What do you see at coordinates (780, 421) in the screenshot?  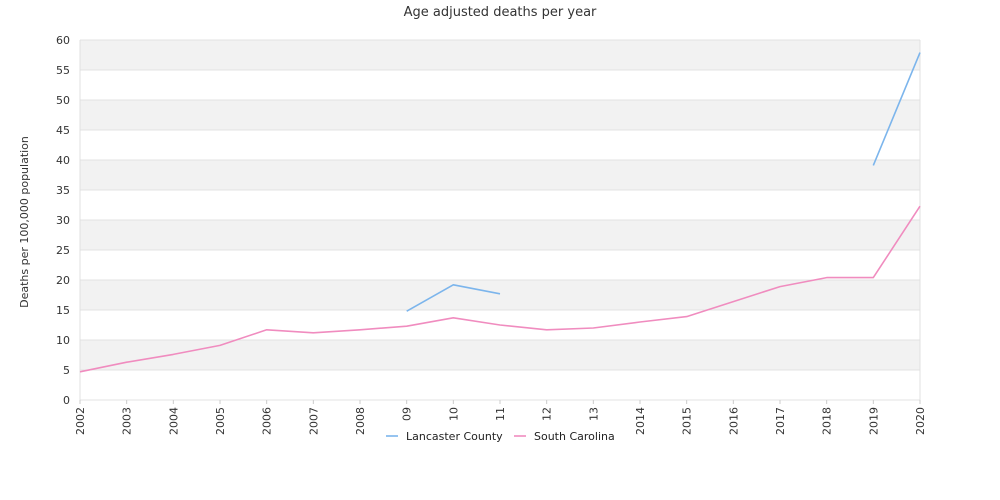 I see `x-tick-label: 2017` at bounding box center [780, 421].